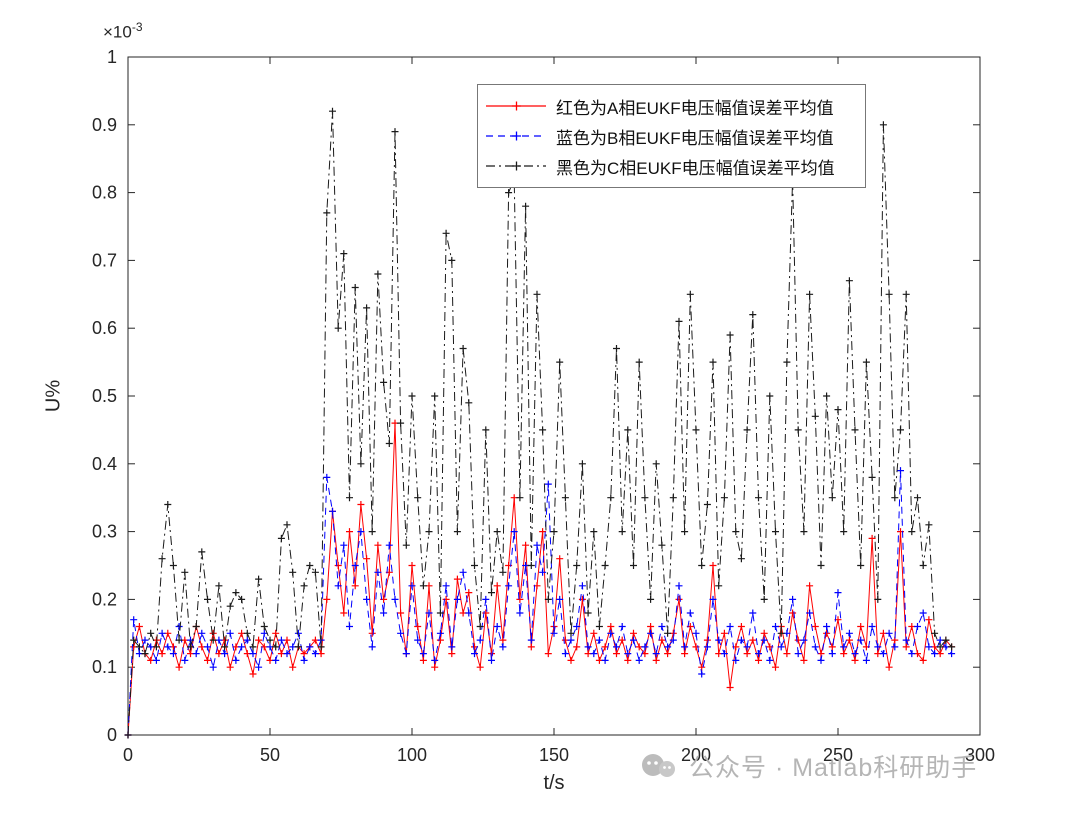 This screenshot has width=1080, height=817. I want to click on legend-item-label: 黑色为C相EUKF电压幅值误差平均值, so click(695, 168).